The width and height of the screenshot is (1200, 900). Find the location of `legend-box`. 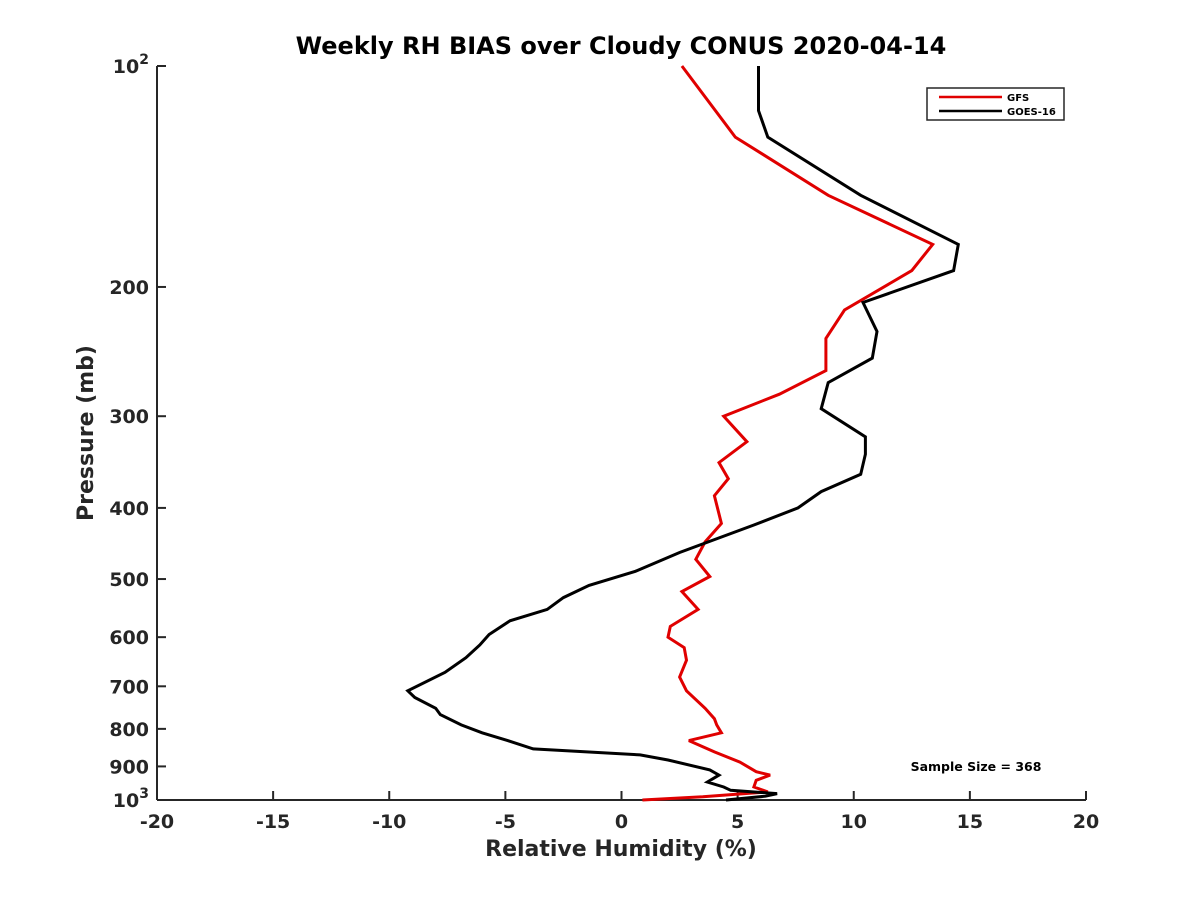

legend-box is located at coordinates (995, 104).